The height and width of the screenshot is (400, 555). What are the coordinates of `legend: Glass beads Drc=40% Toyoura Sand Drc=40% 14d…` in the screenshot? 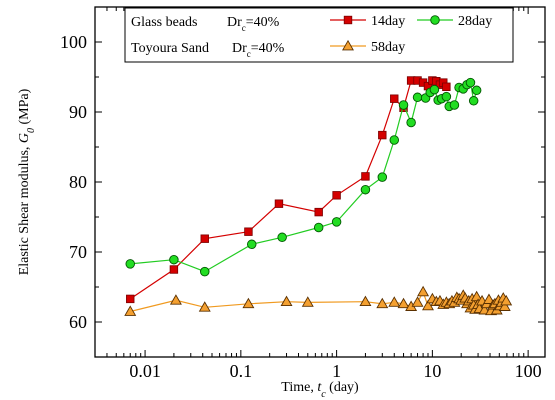 It's located at (319, 35).